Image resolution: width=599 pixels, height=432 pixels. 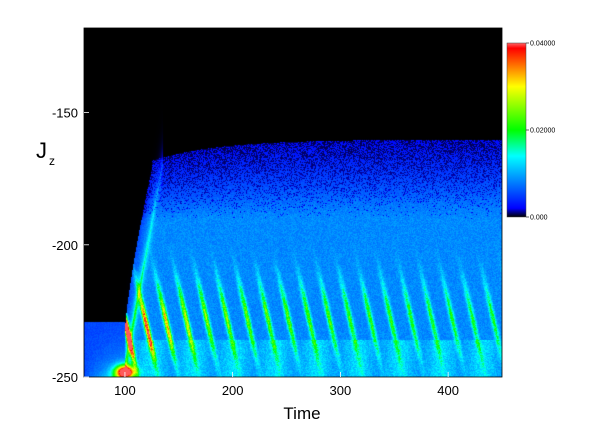 I want to click on x-tick-label: 100, so click(x=125, y=390).